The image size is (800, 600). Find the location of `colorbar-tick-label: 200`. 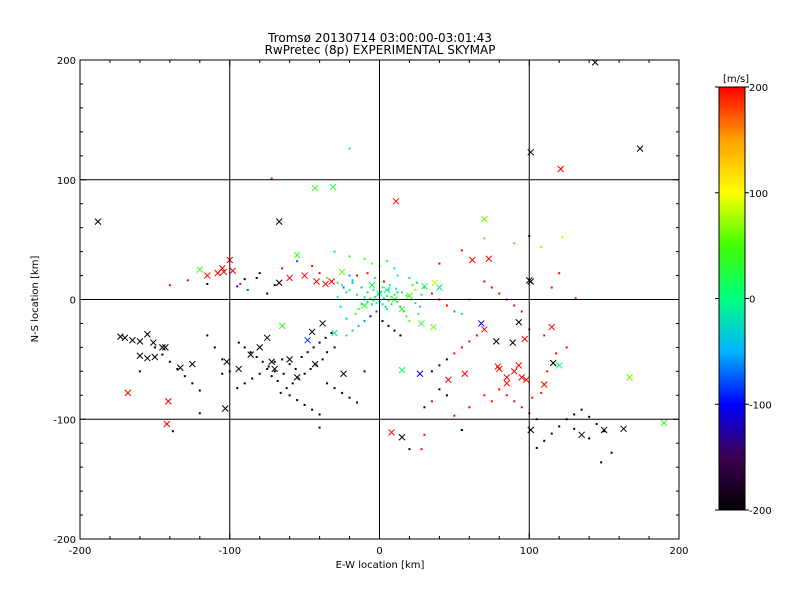

colorbar-tick-label: 200 is located at coordinates (758, 88).